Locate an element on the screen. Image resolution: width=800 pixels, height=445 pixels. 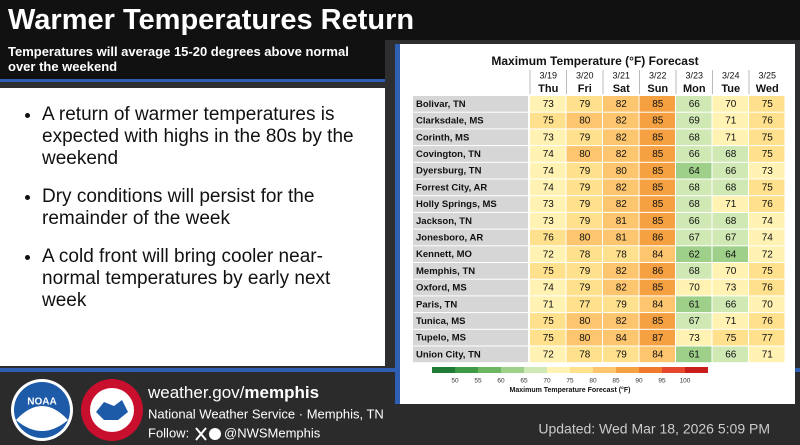
city: Covington, TN is located at coordinates (448, 154).